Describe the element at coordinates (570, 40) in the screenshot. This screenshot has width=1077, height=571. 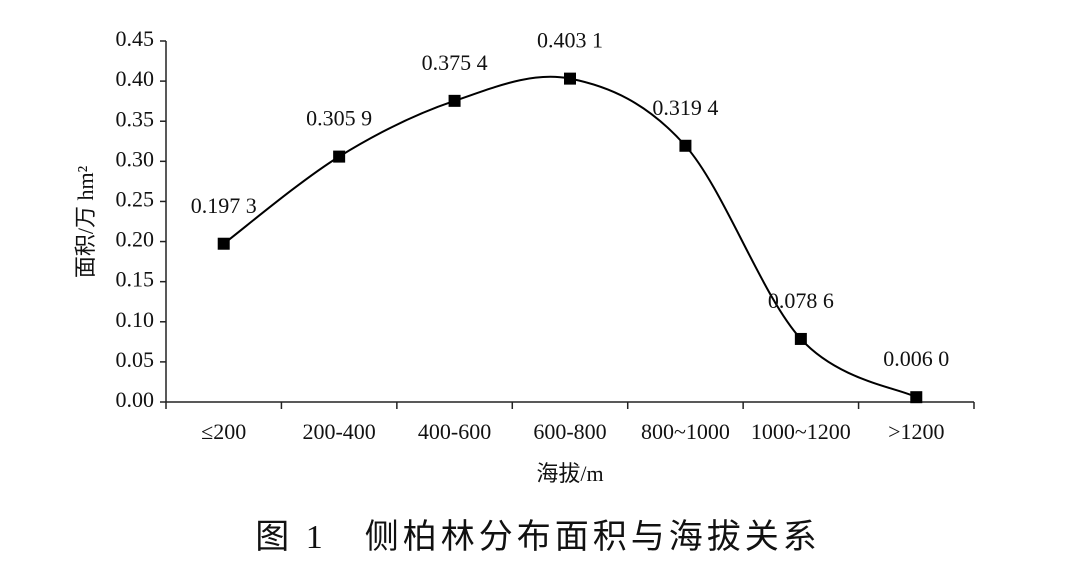
I see `value-label: 0.403 1` at that location.